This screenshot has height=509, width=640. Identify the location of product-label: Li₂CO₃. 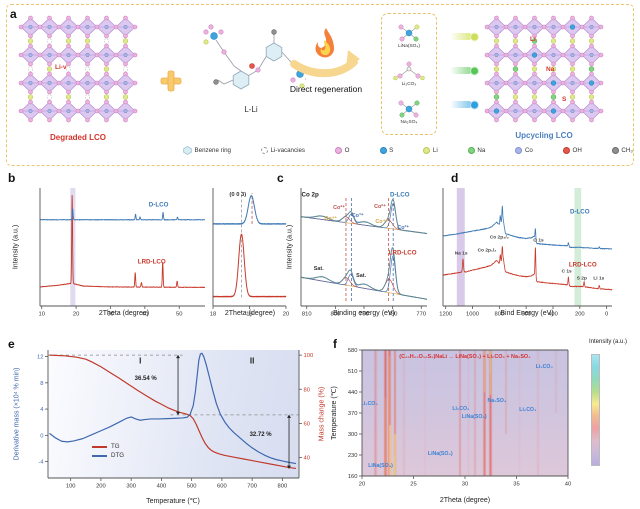
(409, 84).